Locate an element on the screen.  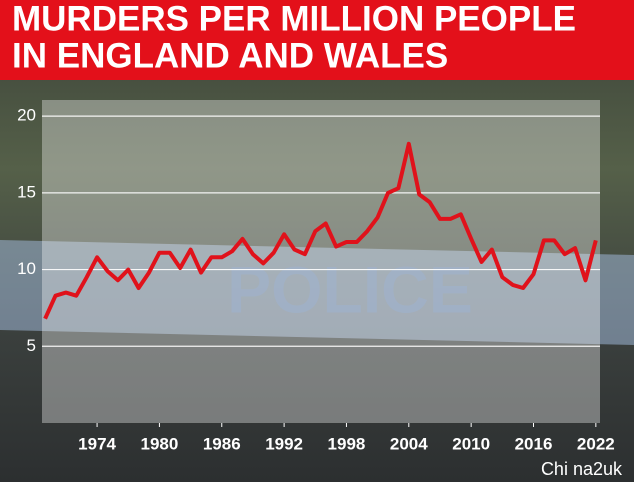
x-tick-label: 1974 is located at coordinates (97, 443).